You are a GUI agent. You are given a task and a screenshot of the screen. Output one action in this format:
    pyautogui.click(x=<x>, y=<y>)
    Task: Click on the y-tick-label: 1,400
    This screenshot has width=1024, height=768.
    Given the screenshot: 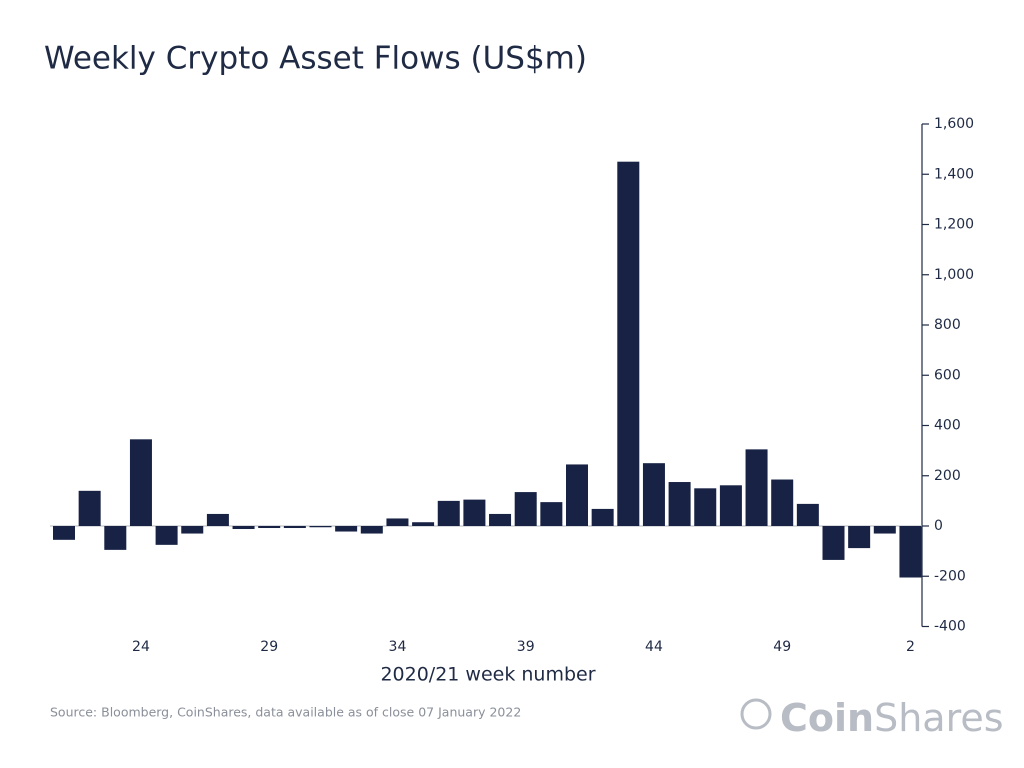 What is the action you would take?
    pyautogui.click(x=954, y=174)
    